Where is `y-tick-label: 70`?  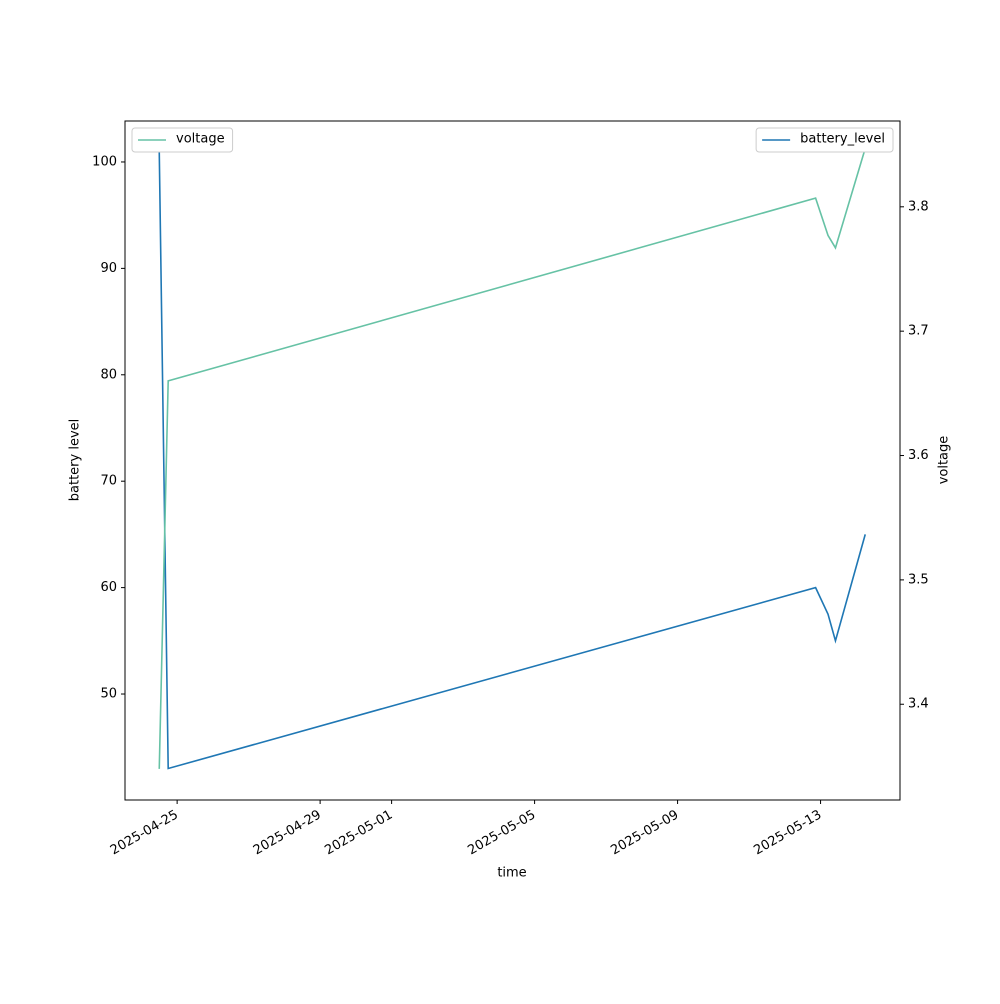 y-tick-label: 70 is located at coordinates (108, 481).